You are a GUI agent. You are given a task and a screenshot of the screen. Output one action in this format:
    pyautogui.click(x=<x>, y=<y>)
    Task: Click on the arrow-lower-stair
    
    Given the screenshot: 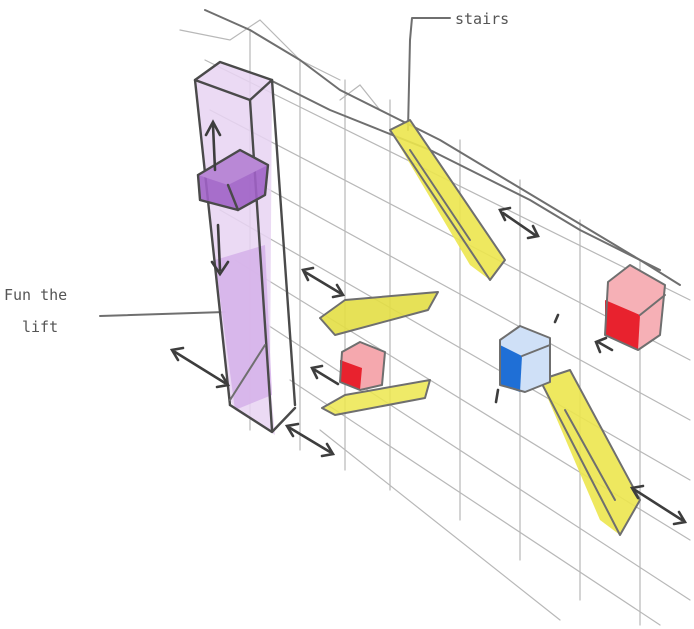 What is the action you would take?
    pyautogui.click(x=658, y=505)
    